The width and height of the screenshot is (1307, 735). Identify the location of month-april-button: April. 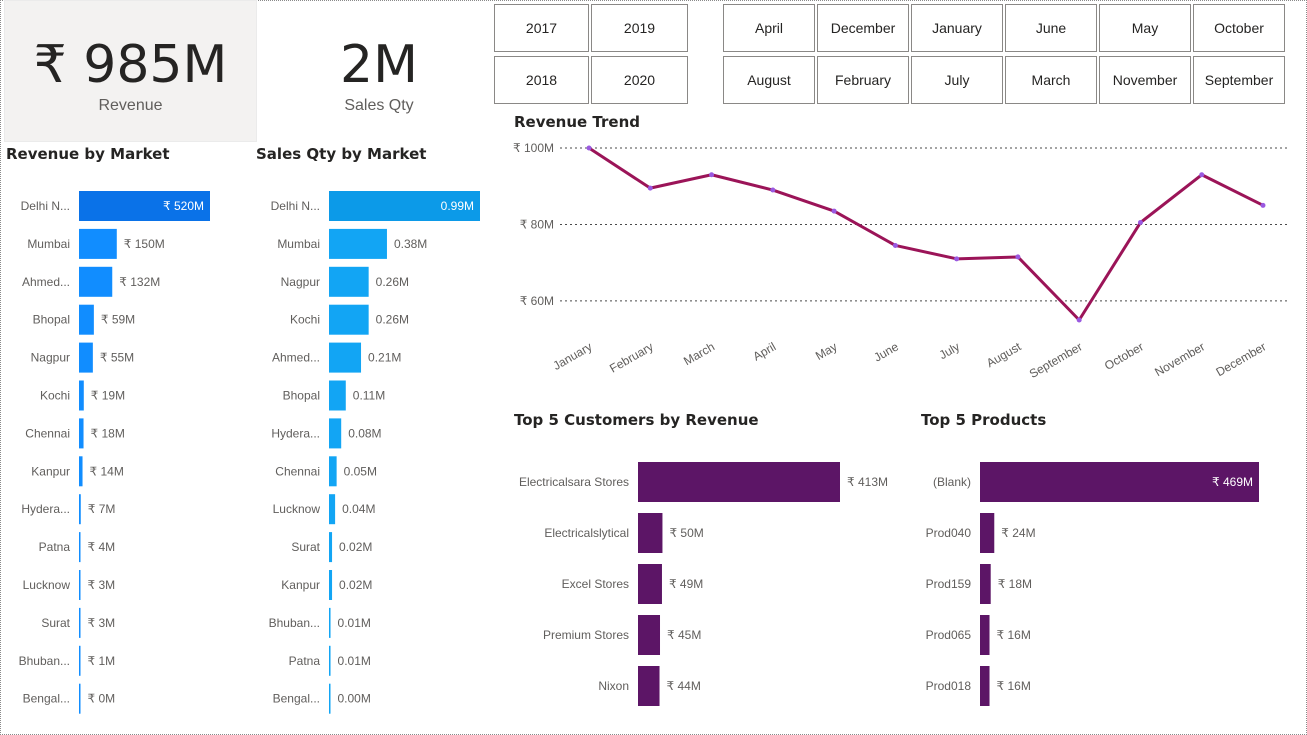
(769, 28).